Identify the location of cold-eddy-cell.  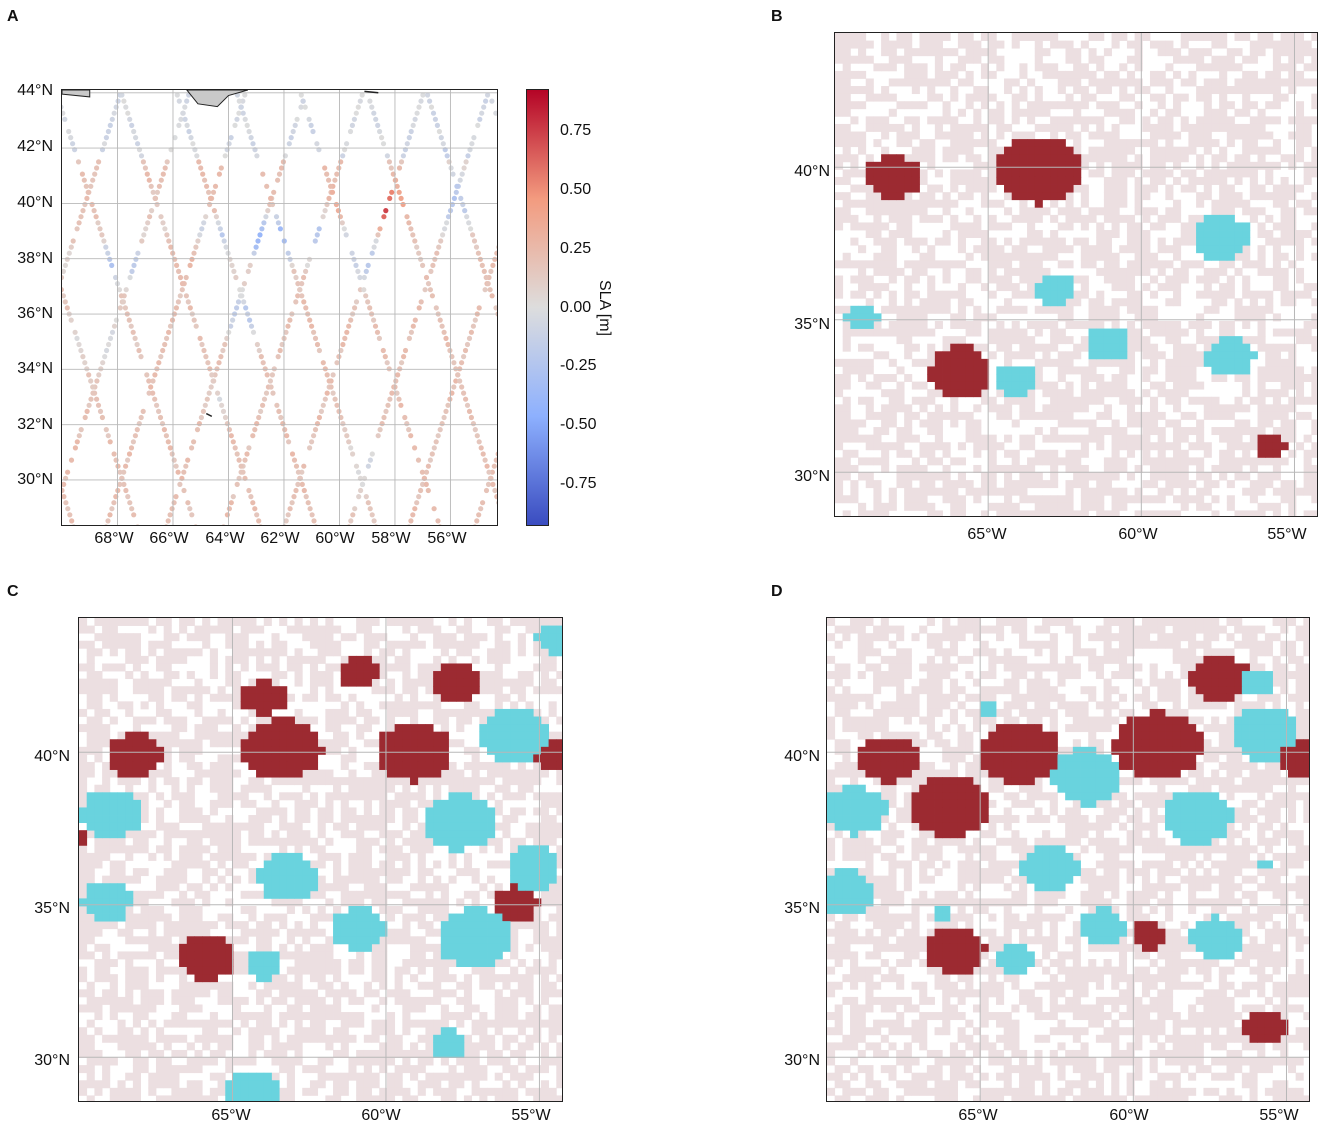
(1223, 226).